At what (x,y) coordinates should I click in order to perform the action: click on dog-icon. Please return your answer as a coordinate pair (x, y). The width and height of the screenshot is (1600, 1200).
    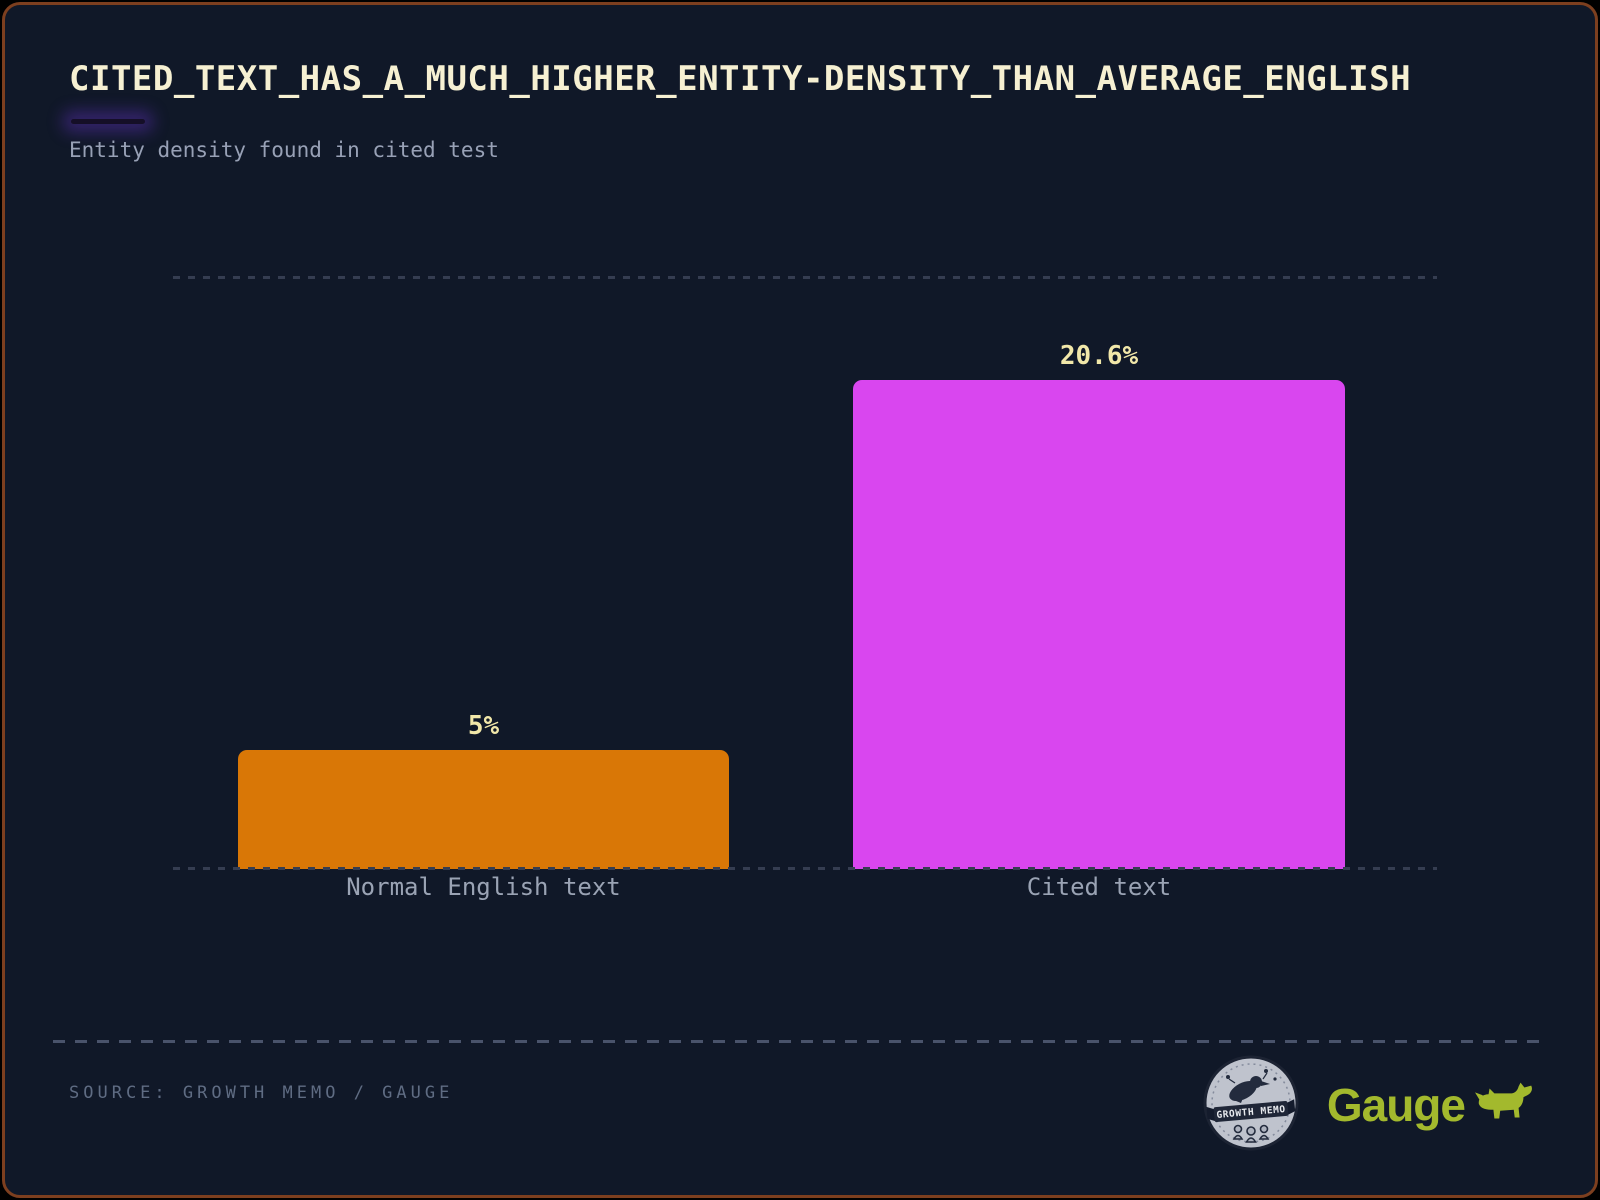
    Looking at the image, I should click on (1506, 1105).